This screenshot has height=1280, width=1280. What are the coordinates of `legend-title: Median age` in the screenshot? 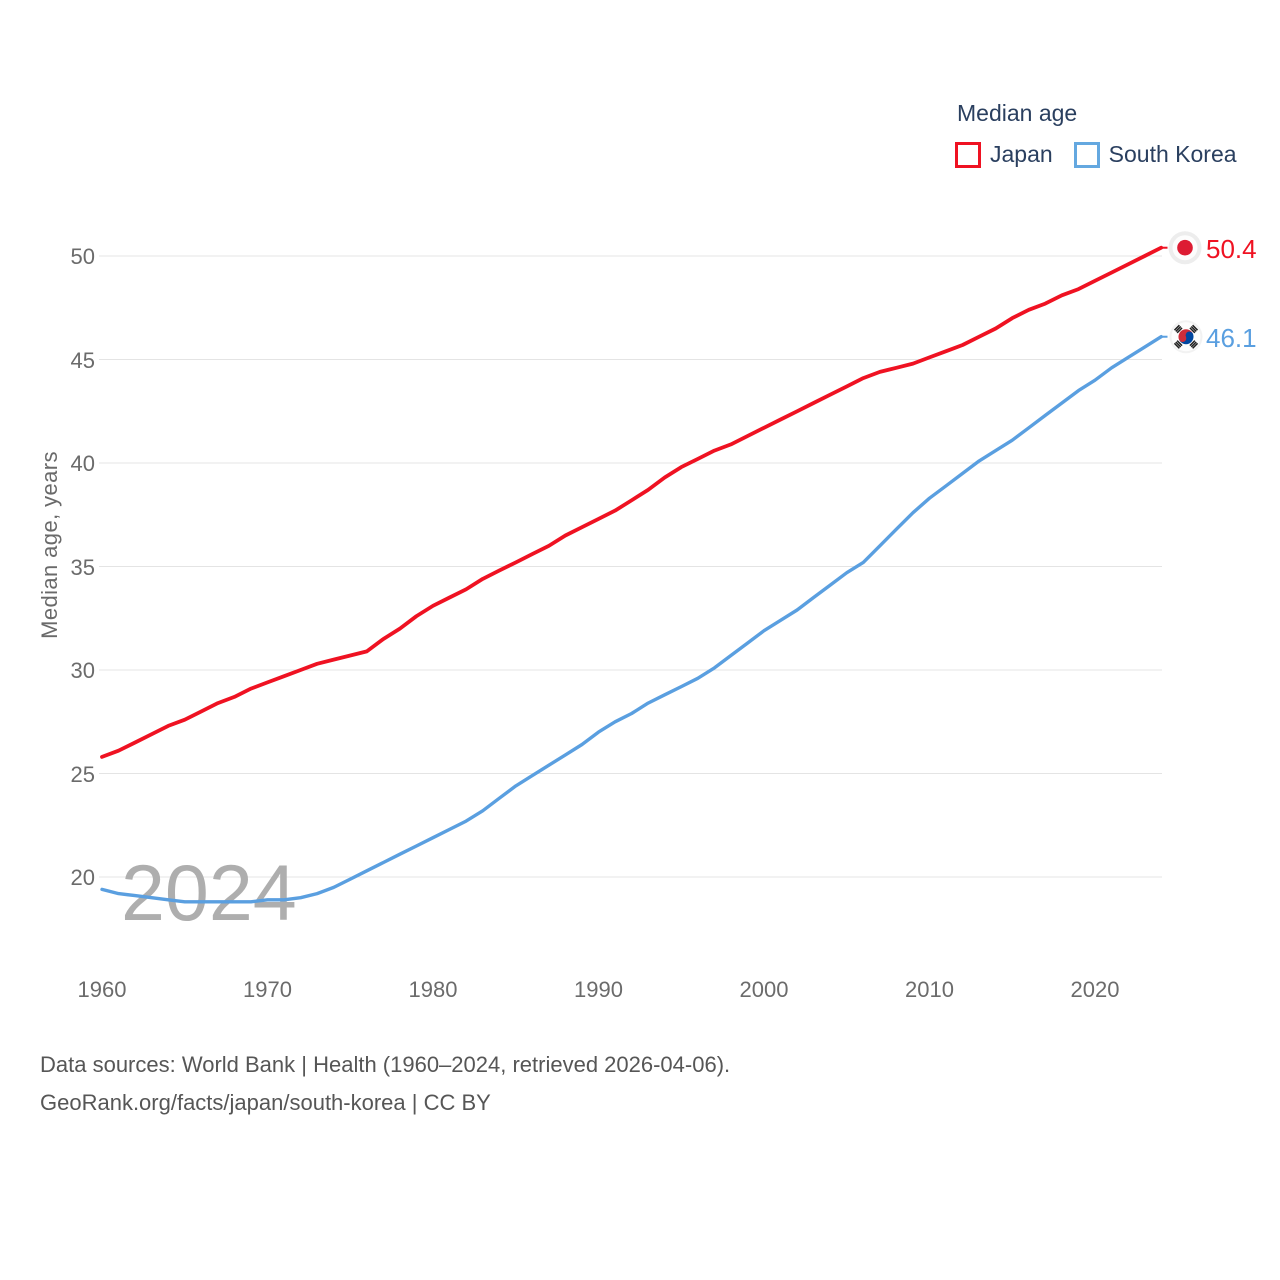 It's located at (1017, 113).